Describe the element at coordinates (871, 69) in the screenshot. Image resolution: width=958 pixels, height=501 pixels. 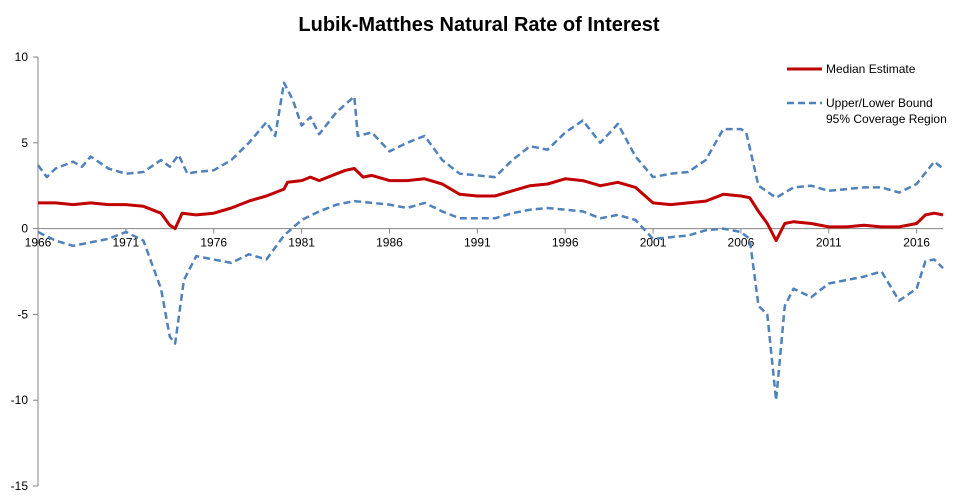
I see `legend-label: Median Estimate` at that location.